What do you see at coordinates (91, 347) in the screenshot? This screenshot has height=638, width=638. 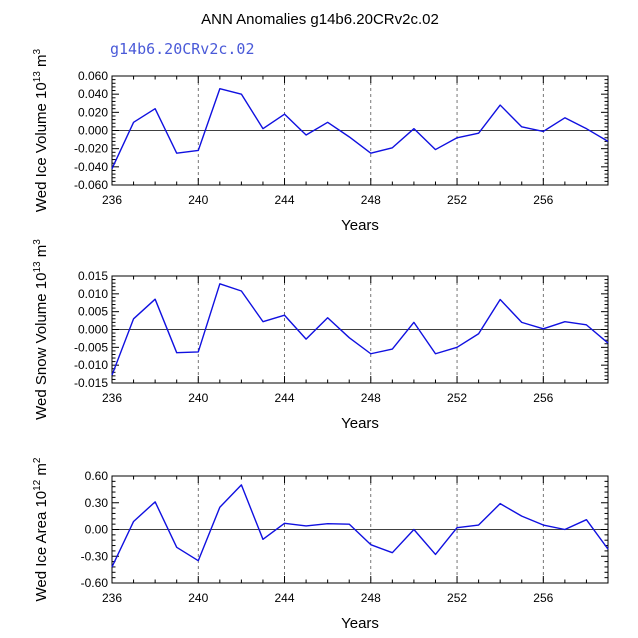 I see `y-tick-label: -0.005` at bounding box center [91, 347].